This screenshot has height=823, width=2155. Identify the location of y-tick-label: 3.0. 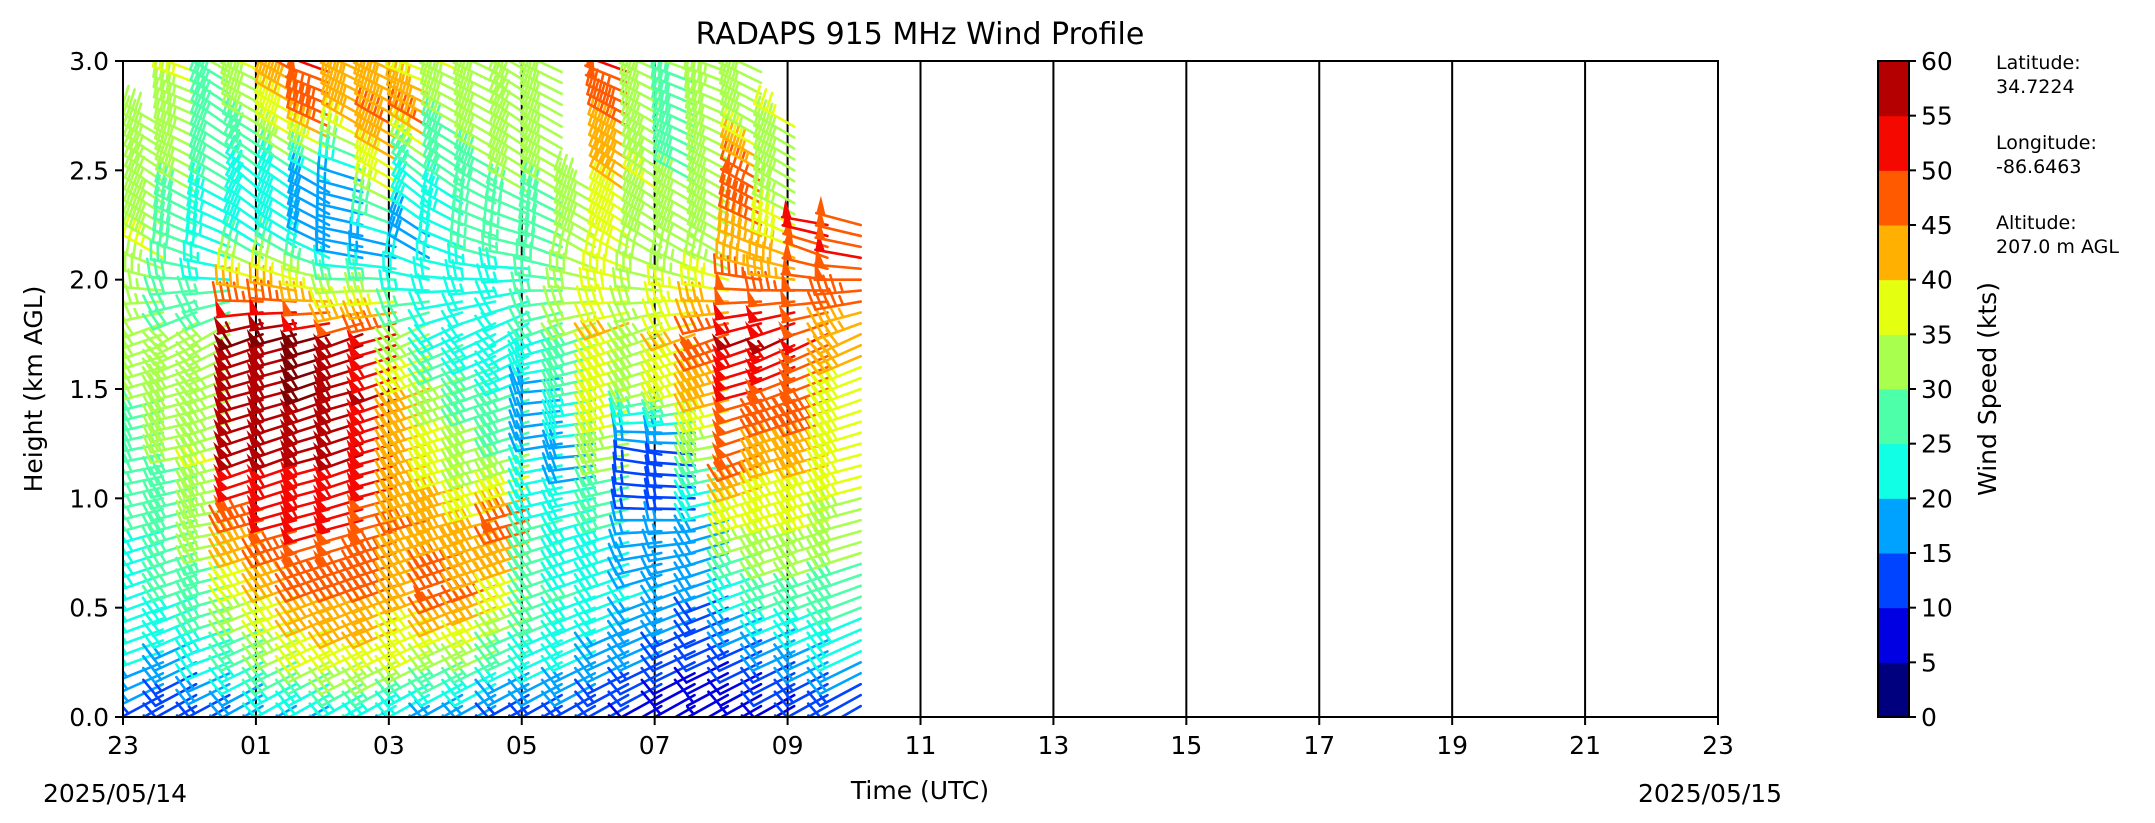
(89, 61).